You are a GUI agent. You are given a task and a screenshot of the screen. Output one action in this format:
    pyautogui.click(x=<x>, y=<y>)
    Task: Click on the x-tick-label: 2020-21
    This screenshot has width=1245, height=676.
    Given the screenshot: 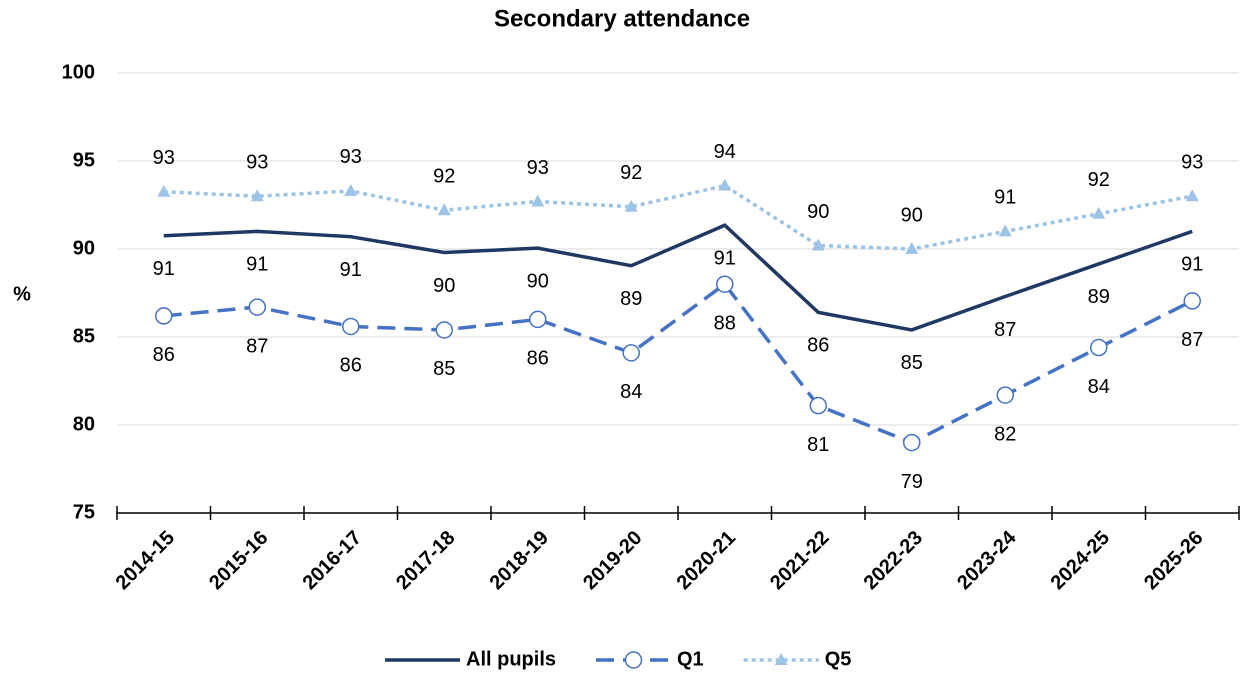 What is the action you would take?
    pyautogui.click(x=706, y=560)
    